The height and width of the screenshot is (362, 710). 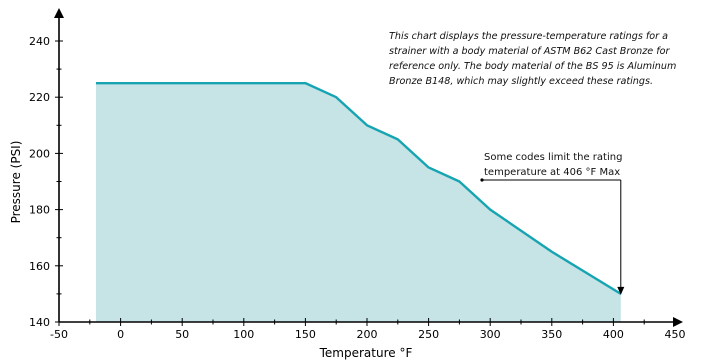 What do you see at coordinates (553, 157) in the screenshot?
I see `callout-line-0: Some codes limit the rating` at bounding box center [553, 157].